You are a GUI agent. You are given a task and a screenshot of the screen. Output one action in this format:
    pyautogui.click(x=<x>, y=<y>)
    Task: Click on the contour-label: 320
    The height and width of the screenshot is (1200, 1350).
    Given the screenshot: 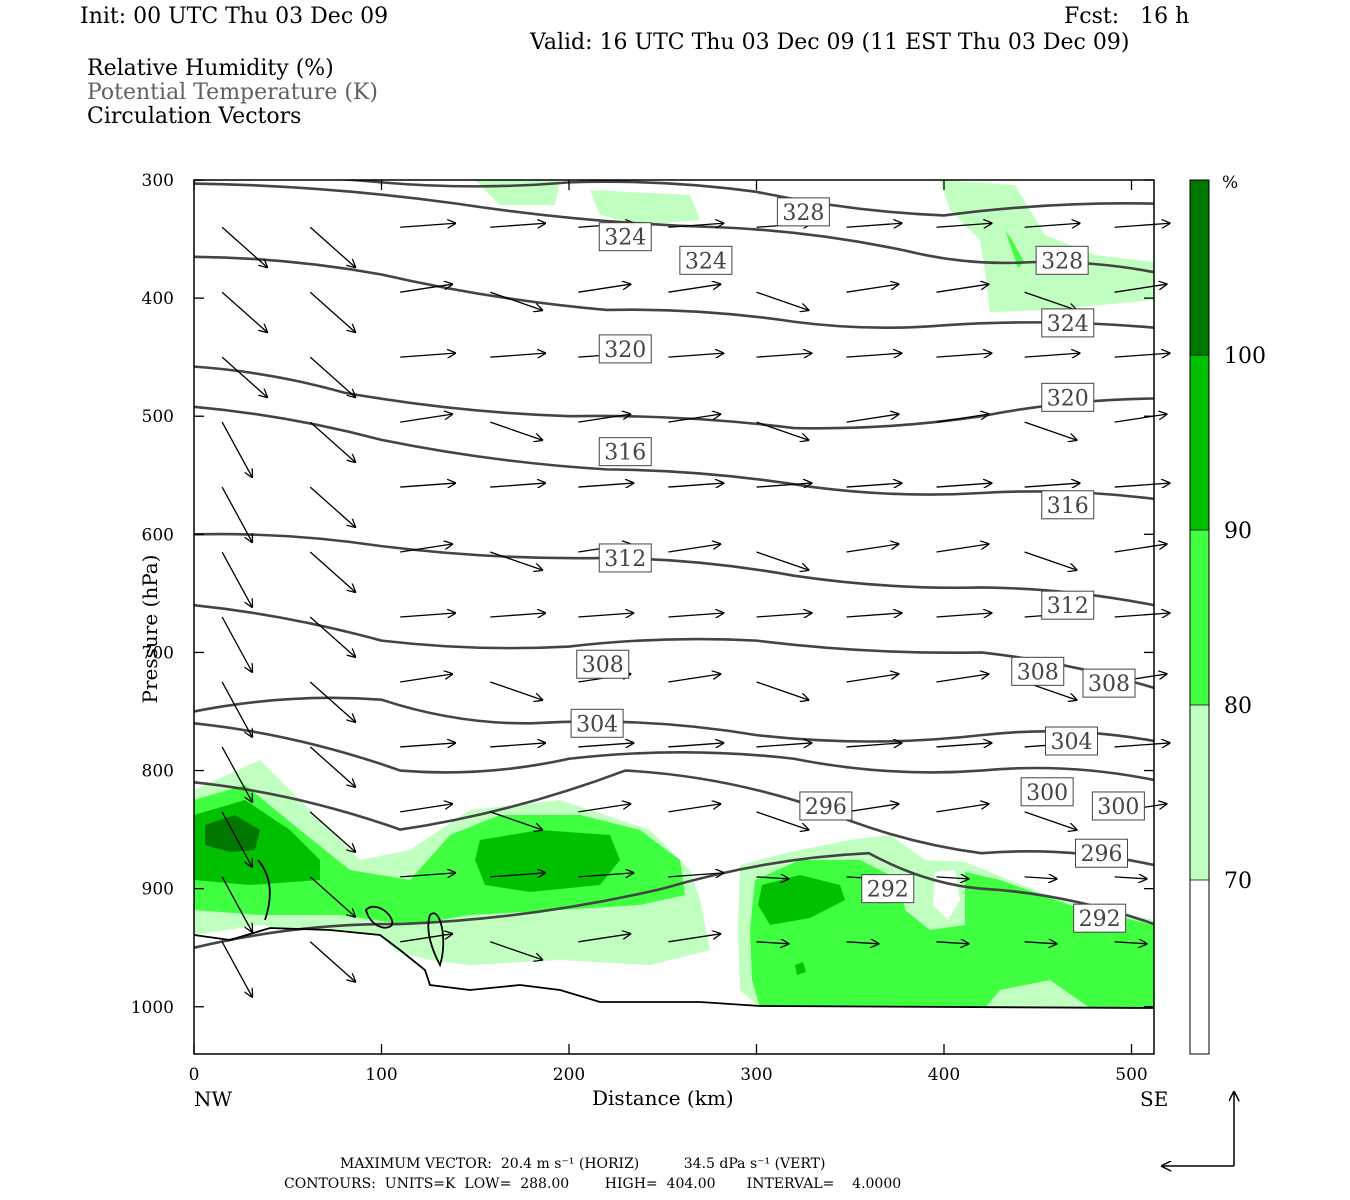 What is the action you would take?
    pyautogui.click(x=1068, y=398)
    